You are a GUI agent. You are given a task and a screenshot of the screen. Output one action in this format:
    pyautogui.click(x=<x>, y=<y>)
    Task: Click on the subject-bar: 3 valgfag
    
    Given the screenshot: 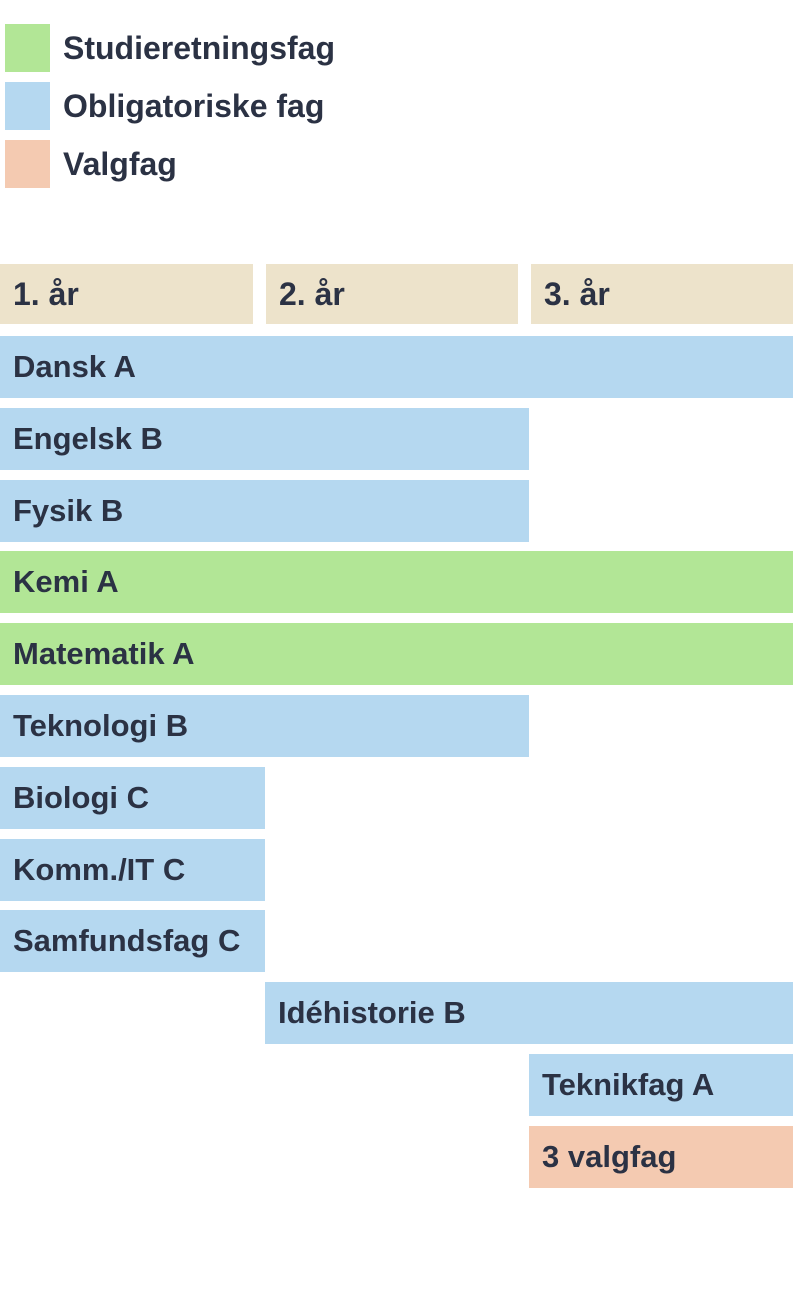 What is the action you would take?
    pyautogui.click(x=661, y=1157)
    